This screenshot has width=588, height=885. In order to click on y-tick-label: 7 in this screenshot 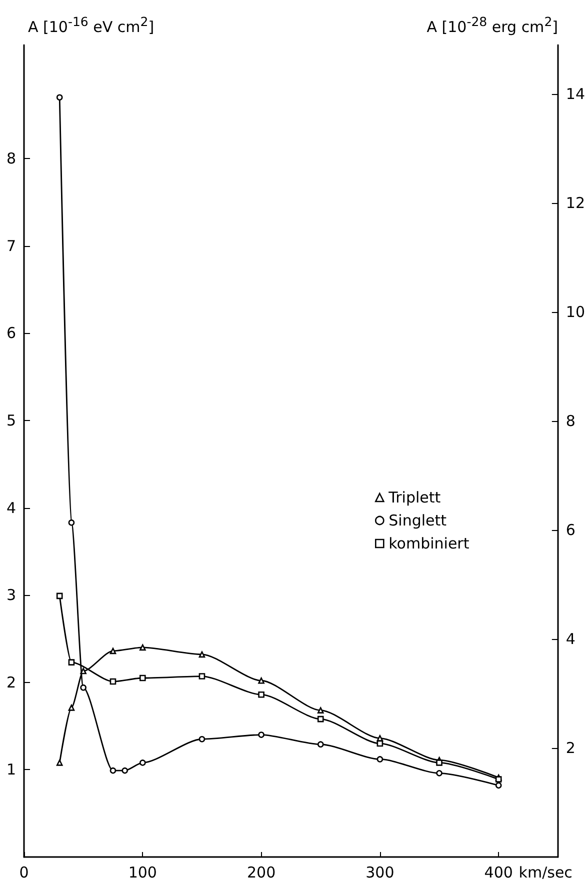, I will do `click(11, 245)`.